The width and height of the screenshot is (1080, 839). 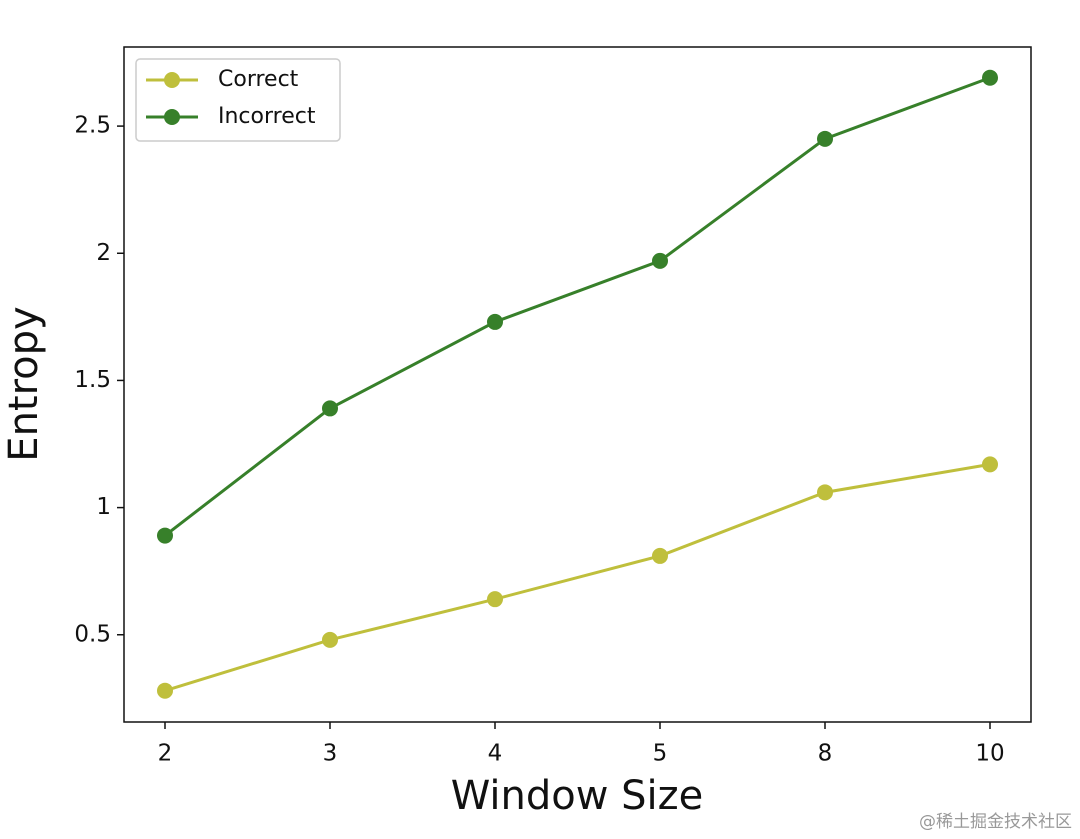 I want to click on x-tick-label: 4, so click(x=495, y=754).